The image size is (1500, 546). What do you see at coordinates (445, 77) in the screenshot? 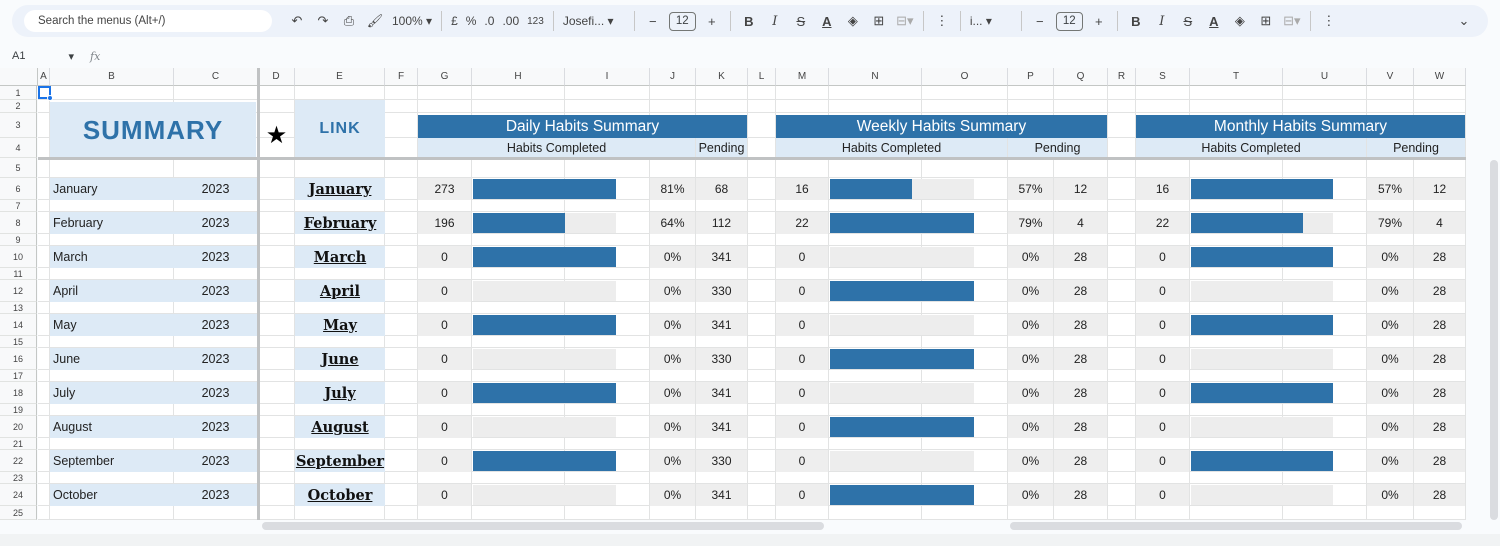
I see `column-header-g: G` at bounding box center [445, 77].